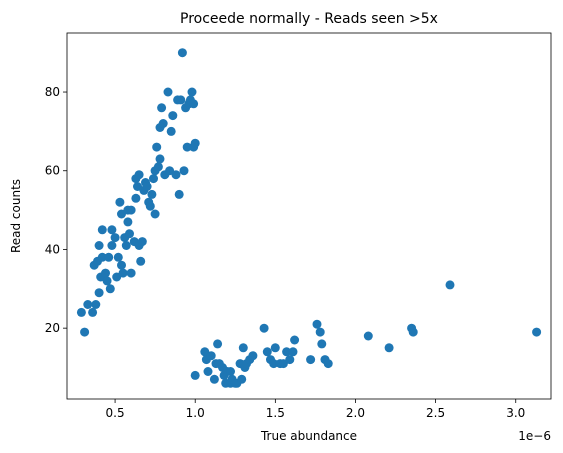 The image size is (563, 453). I want to click on y-axis-label: Read counts, so click(16, 216).